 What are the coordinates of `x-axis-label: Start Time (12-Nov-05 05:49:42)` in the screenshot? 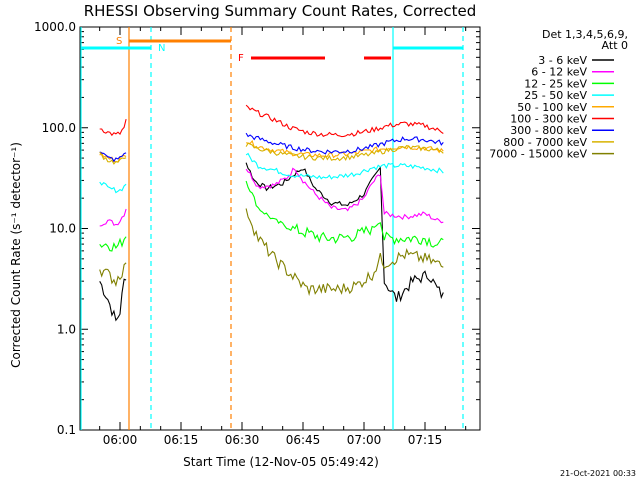 It's located at (281, 462).